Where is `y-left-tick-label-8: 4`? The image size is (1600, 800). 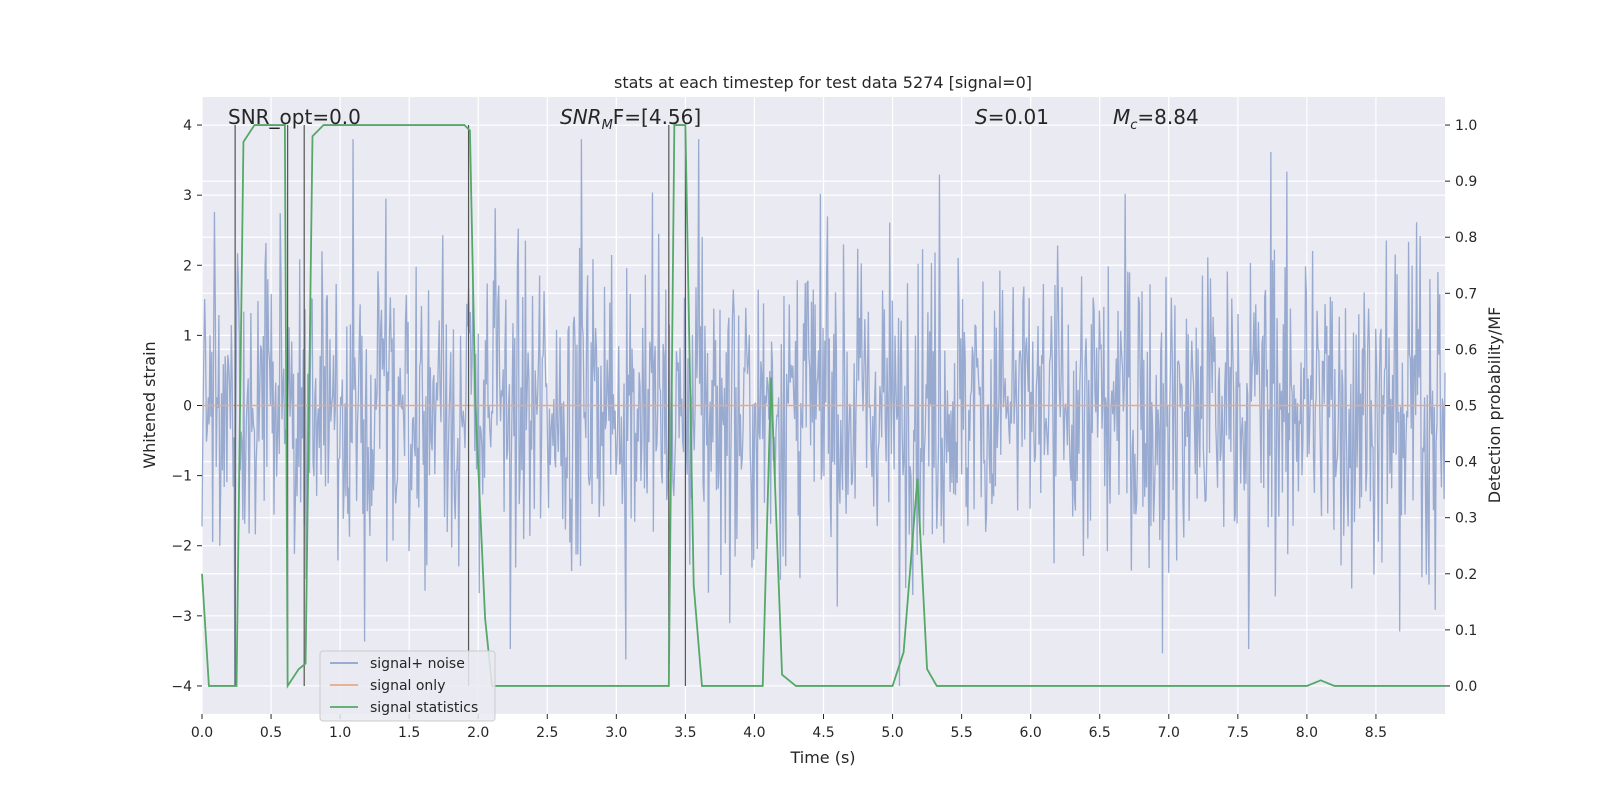
y-left-tick-label-8: 4 is located at coordinates (187, 126).